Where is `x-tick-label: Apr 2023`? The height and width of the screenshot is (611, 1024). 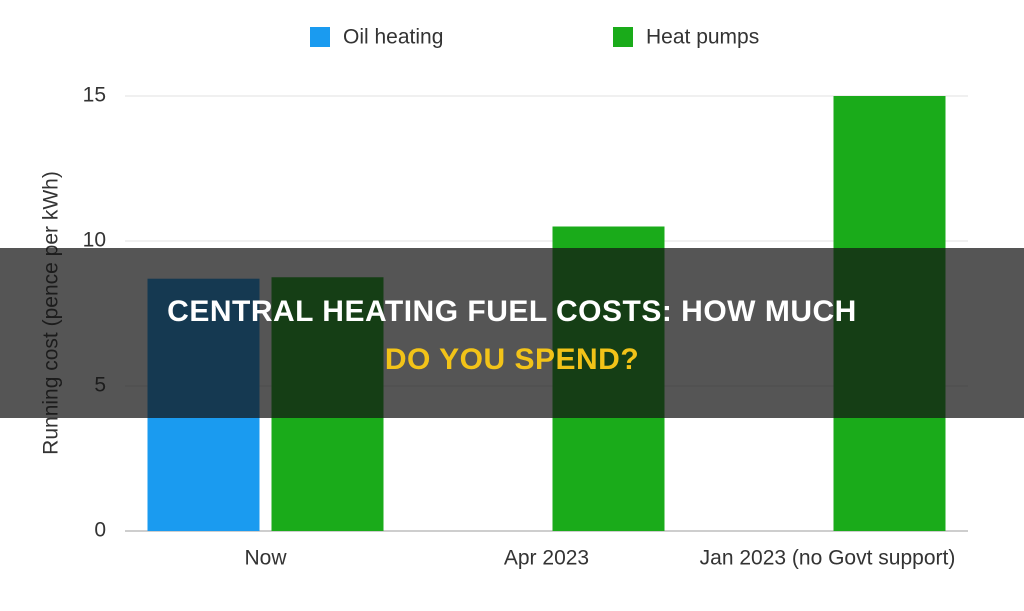 x-tick-label: Apr 2023 is located at coordinates (546, 558).